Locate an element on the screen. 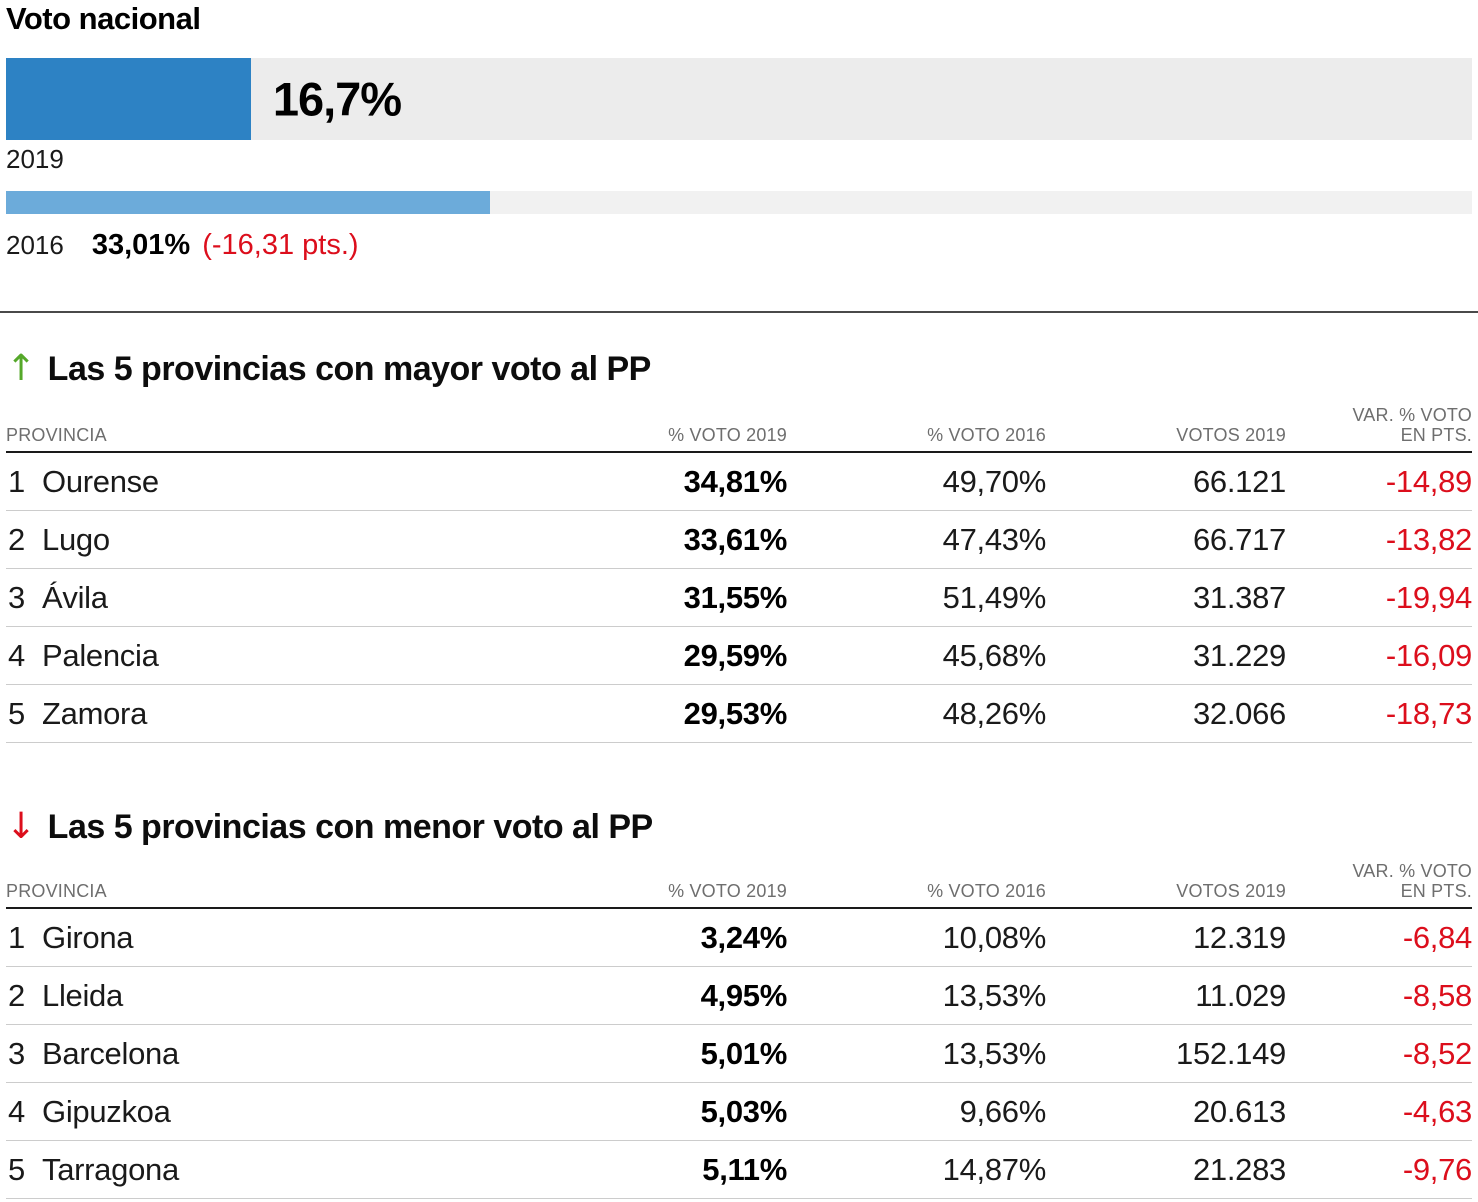 This screenshot has width=1478, height=1202. table-row: 4 Gipuzkoa 5,03% 9,66% 20.613 -4,63 is located at coordinates (739, 1112).